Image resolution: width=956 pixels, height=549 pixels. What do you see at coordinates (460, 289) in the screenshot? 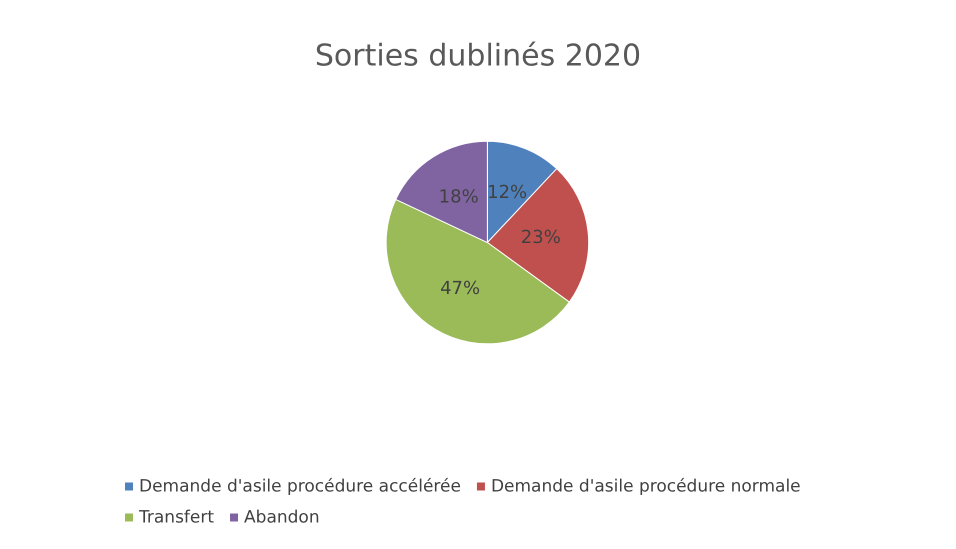
I see `data-label: 47%` at bounding box center [460, 289].